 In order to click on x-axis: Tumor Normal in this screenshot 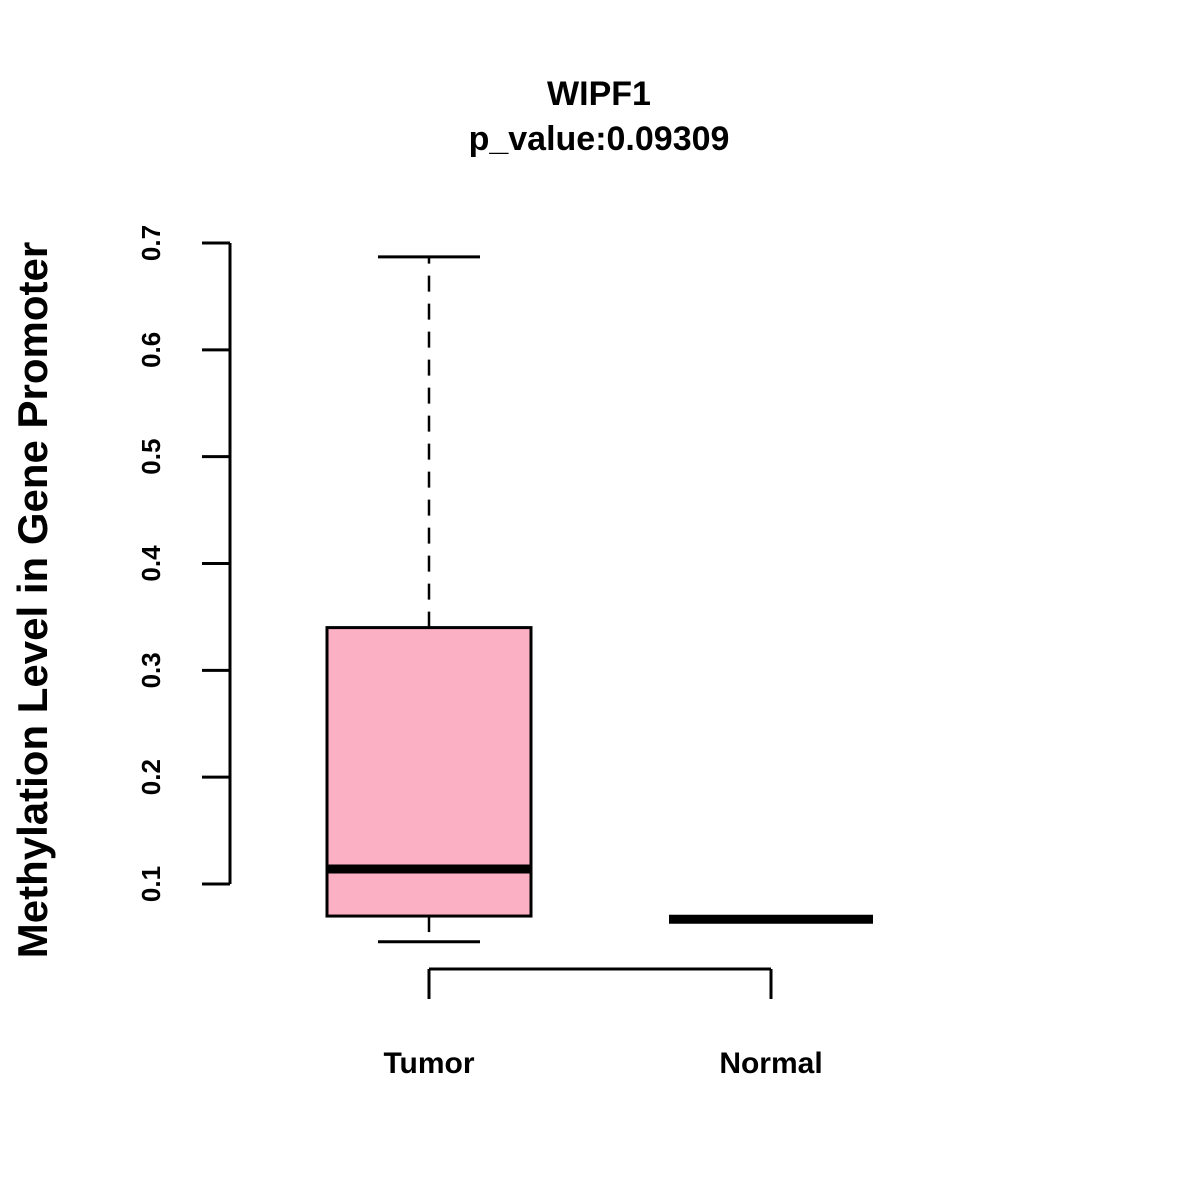, I will do `click(603, 1023)`.